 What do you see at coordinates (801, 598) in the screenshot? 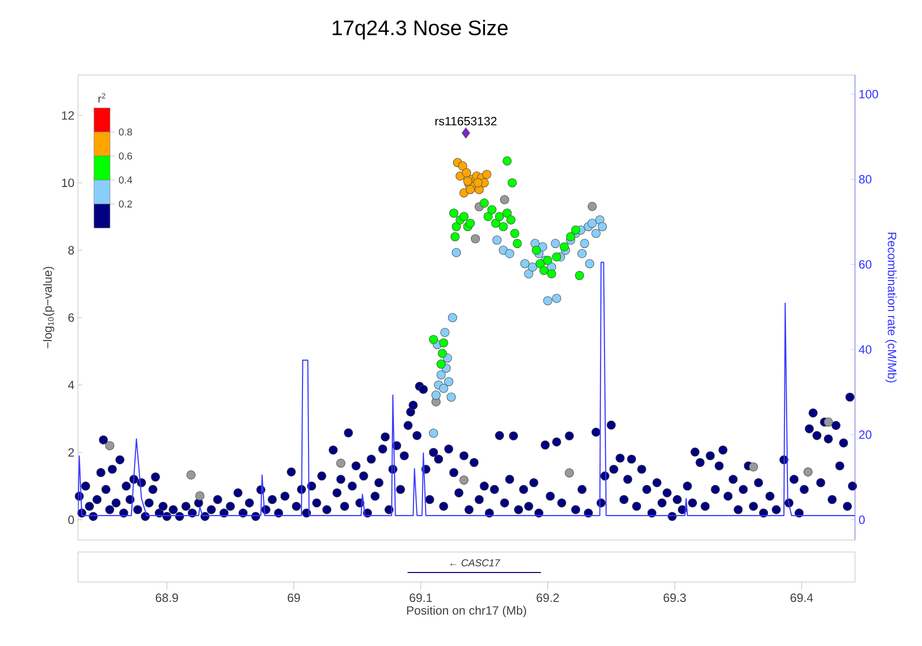
I see `x-tick-label: 69.4` at bounding box center [801, 598].